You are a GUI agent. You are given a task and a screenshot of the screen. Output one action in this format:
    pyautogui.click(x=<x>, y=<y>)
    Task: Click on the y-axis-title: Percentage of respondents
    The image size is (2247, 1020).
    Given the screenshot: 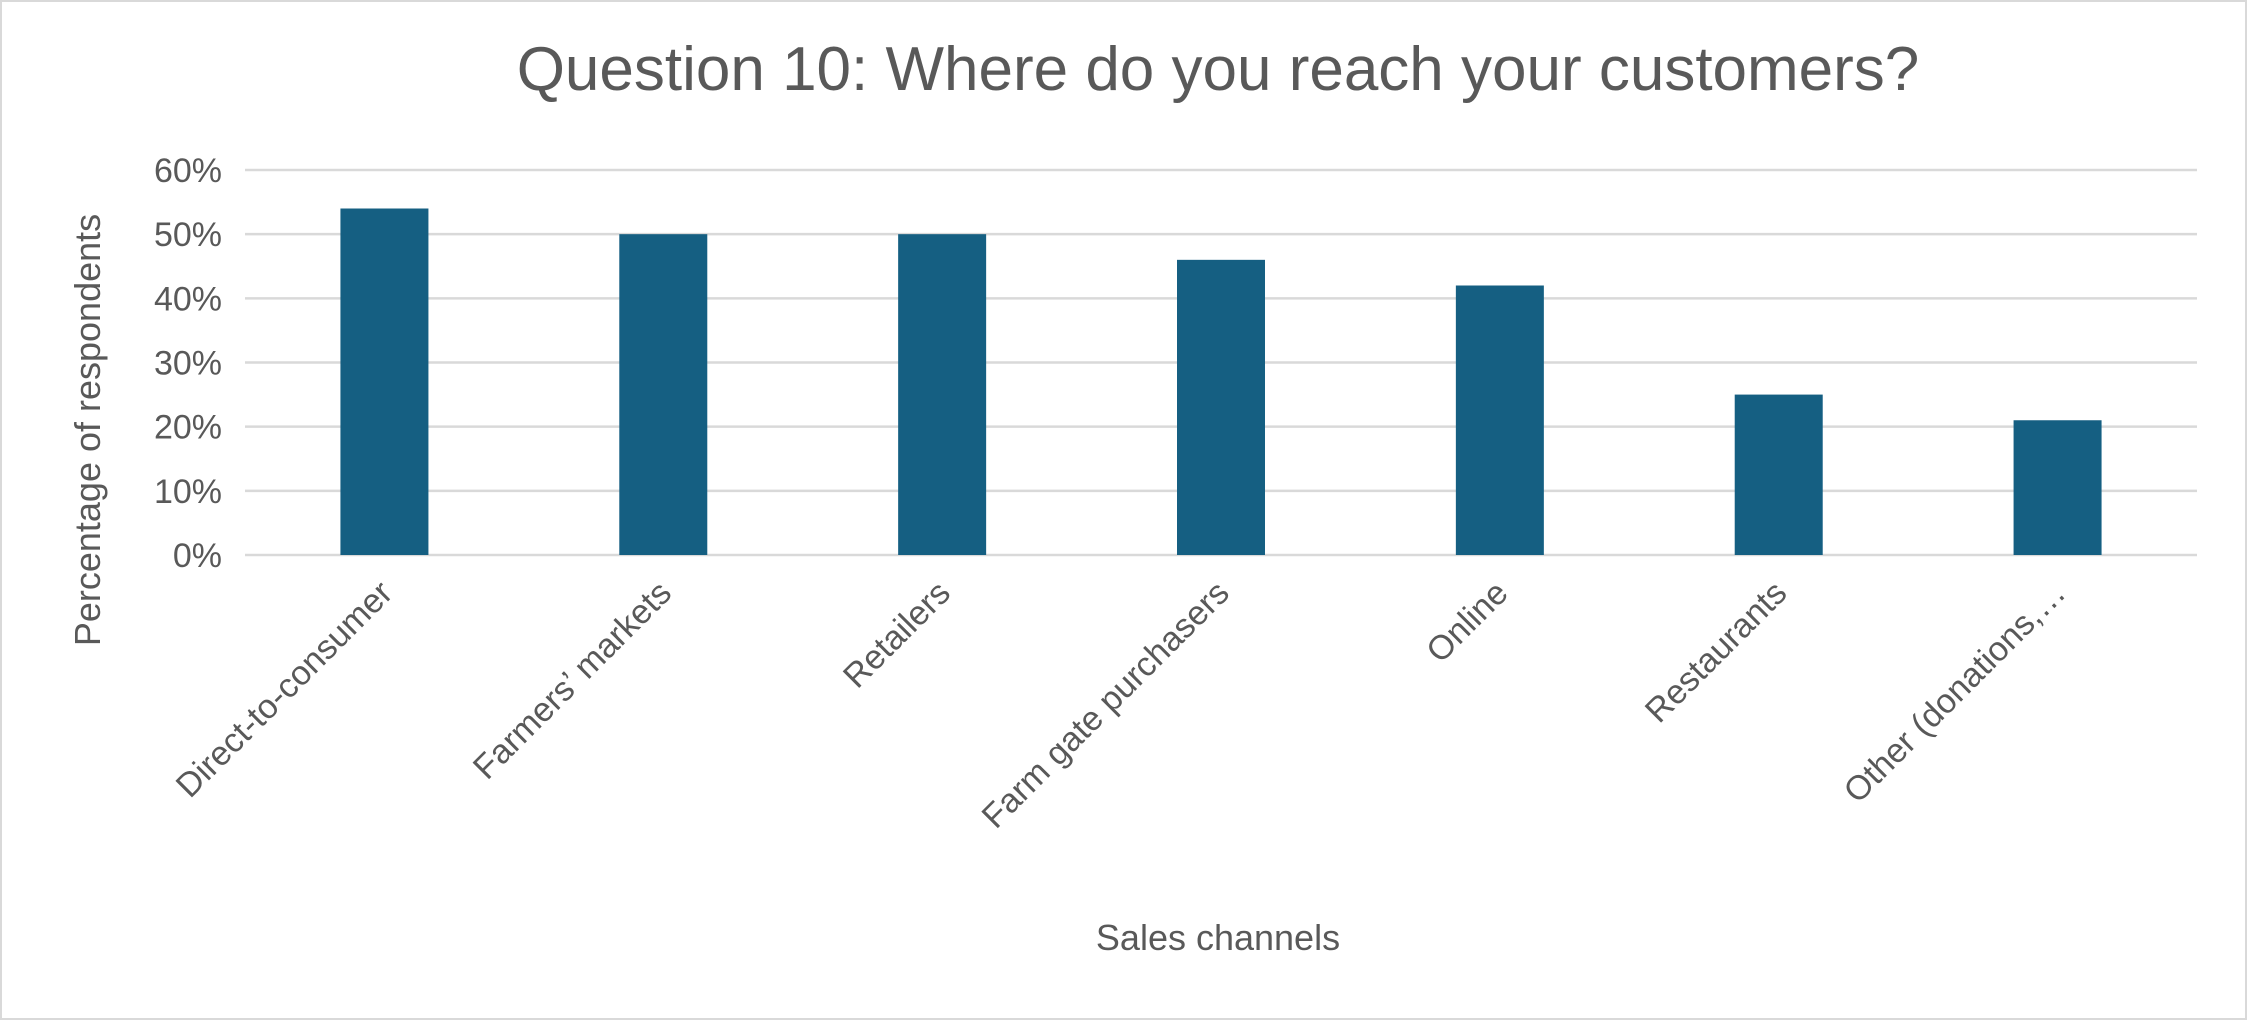 What is the action you would take?
    pyautogui.click(x=87, y=430)
    